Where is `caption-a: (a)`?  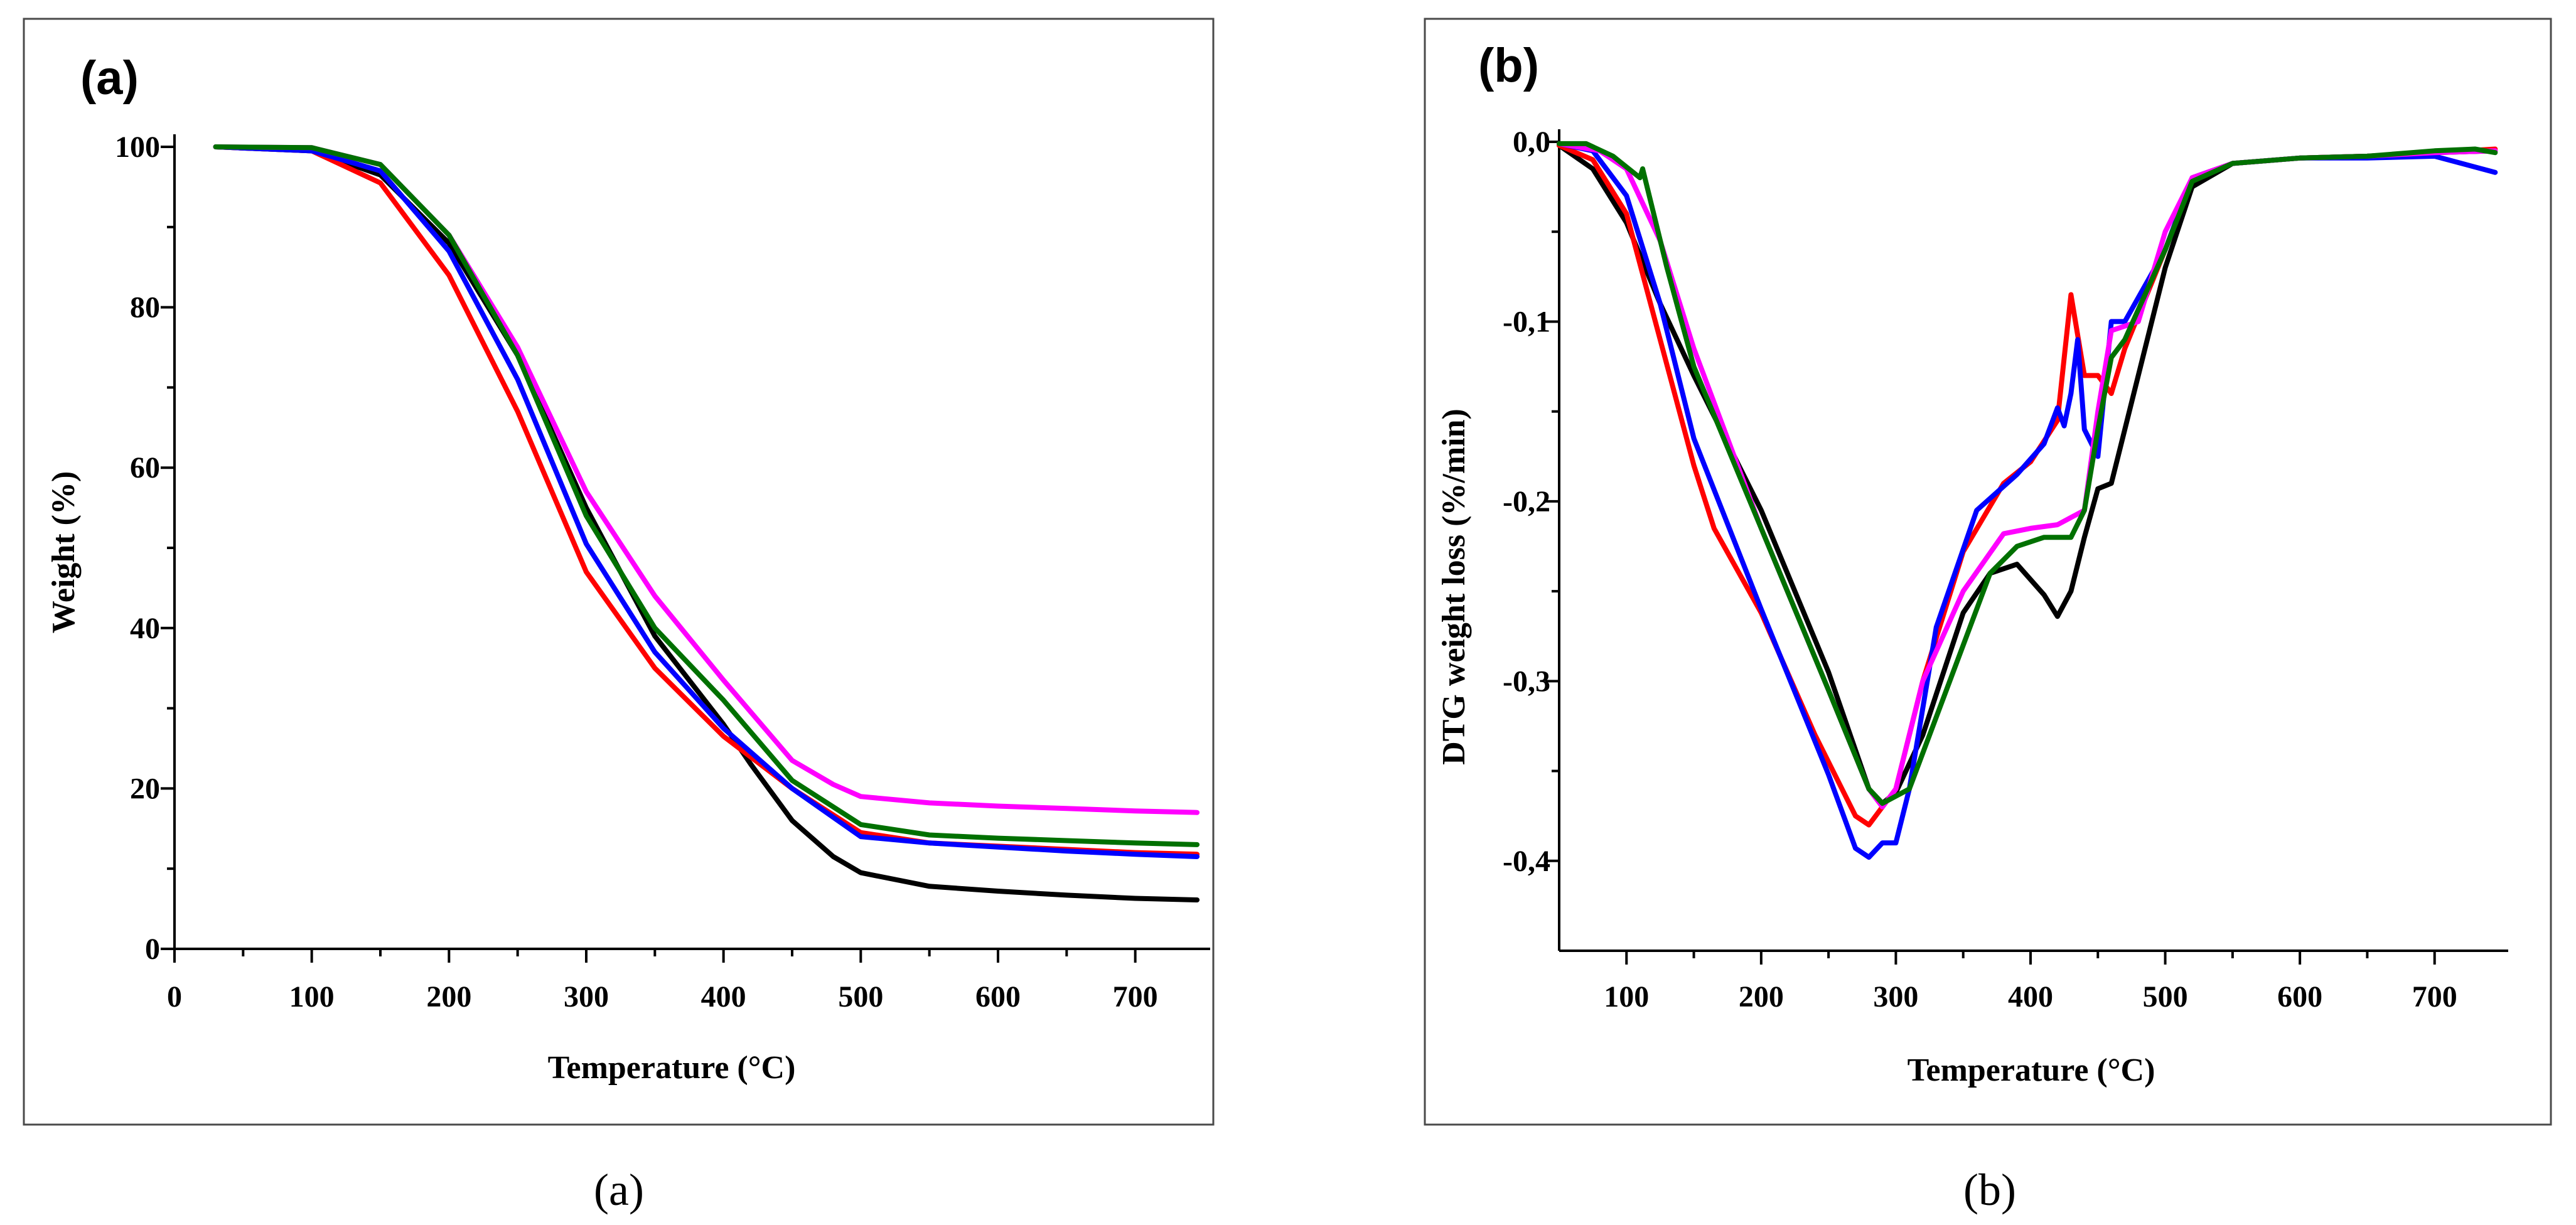 caption-a: (a) is located at coordinates (619, 1190).